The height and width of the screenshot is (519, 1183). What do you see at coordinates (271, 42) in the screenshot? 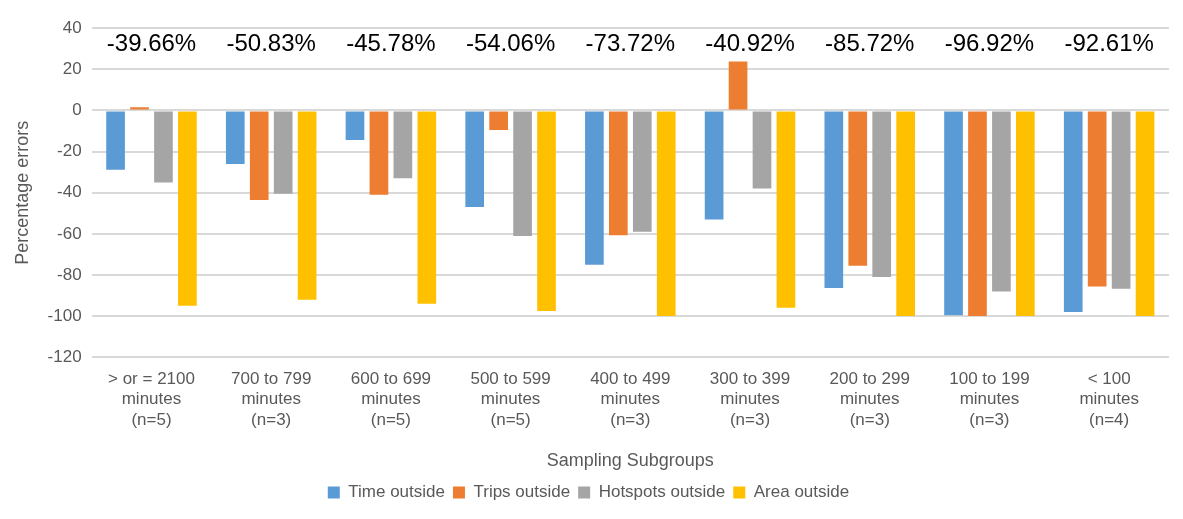
I see `annotation: -50.83%` at bounding box center [271, 42].